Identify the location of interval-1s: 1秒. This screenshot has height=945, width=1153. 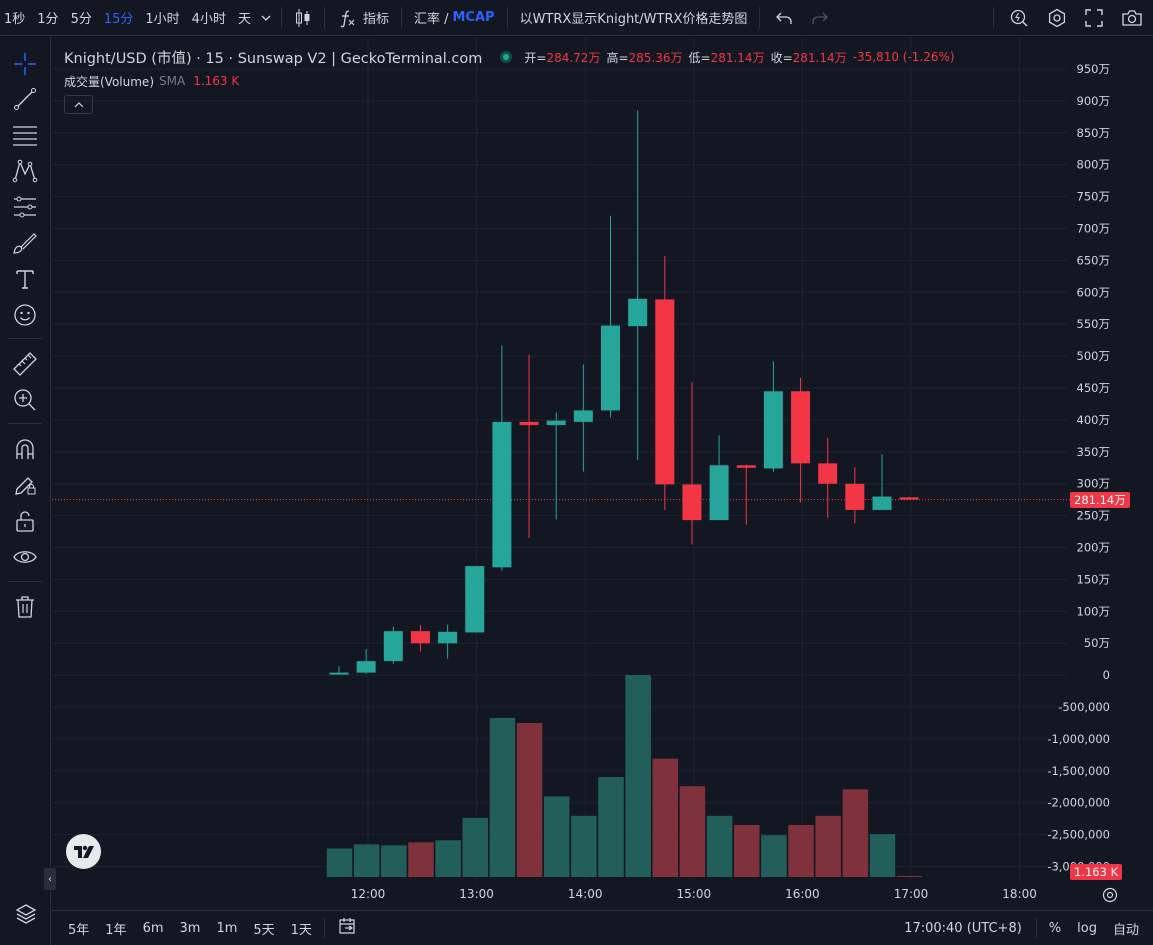
(15, 19).